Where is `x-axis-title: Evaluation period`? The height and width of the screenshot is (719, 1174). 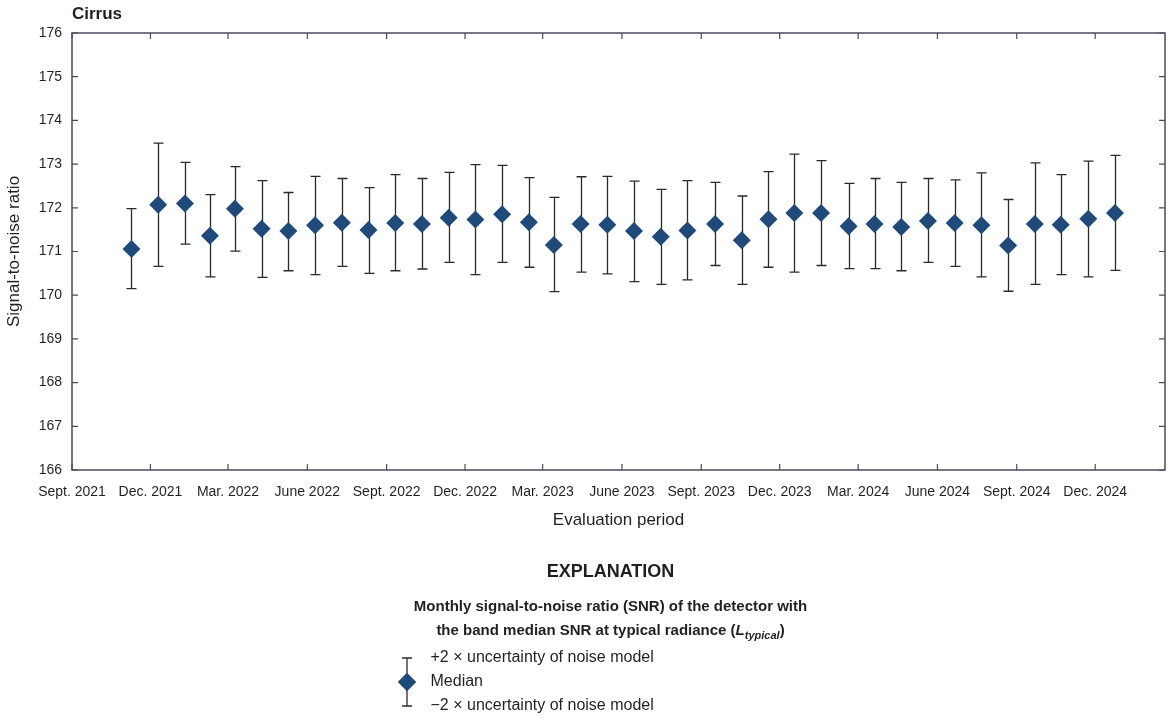
x-axis-title: Evaluation period is located at coordinates (618, 520).